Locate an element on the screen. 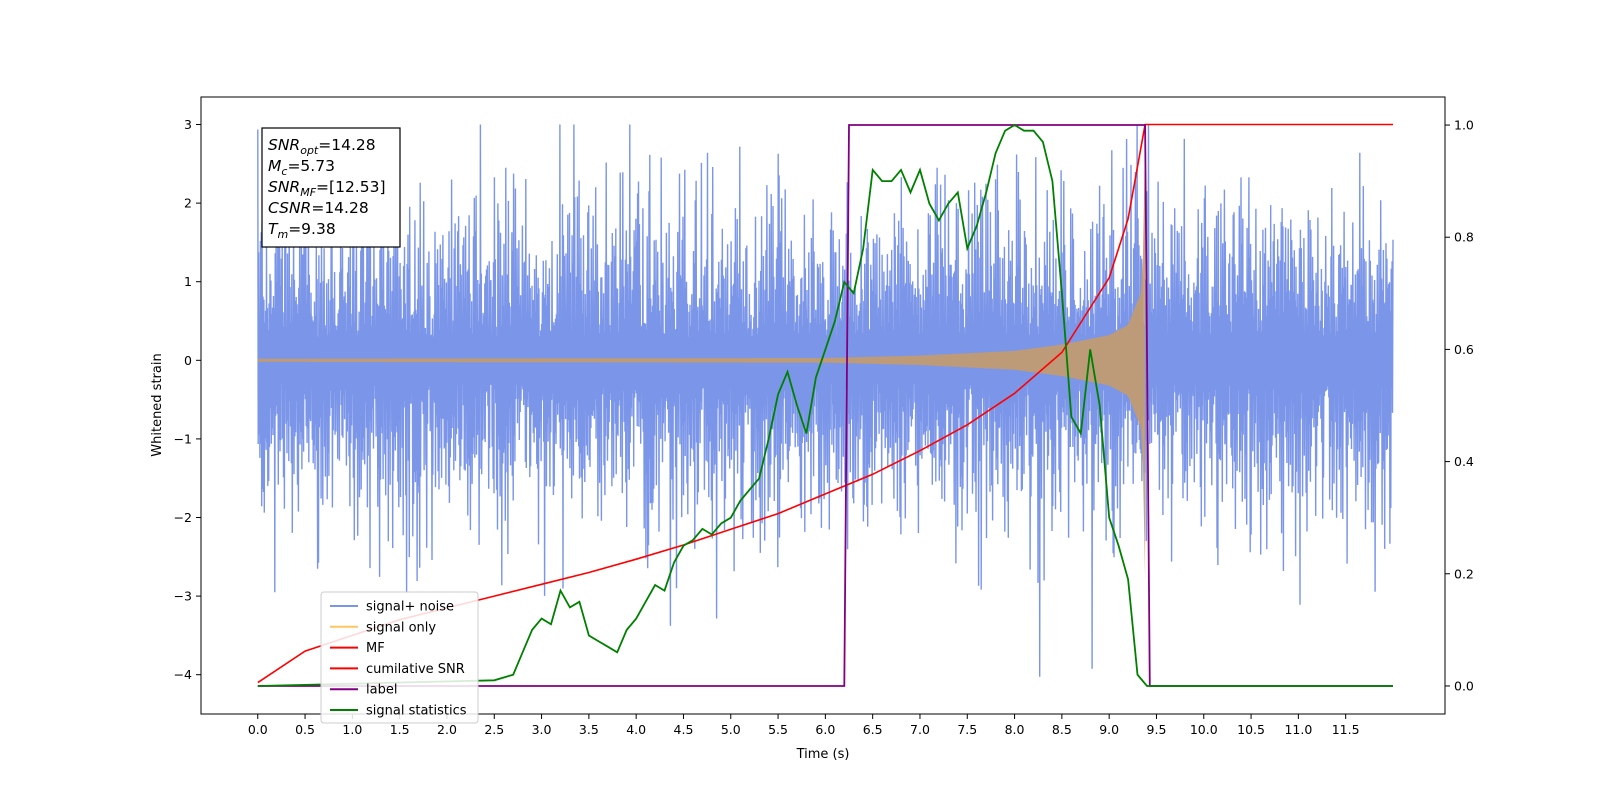 Image resolution: width=1600 pixels, height=800 pixels. y2-tick-label: 0.2 is located at coordinates (1464, 573).